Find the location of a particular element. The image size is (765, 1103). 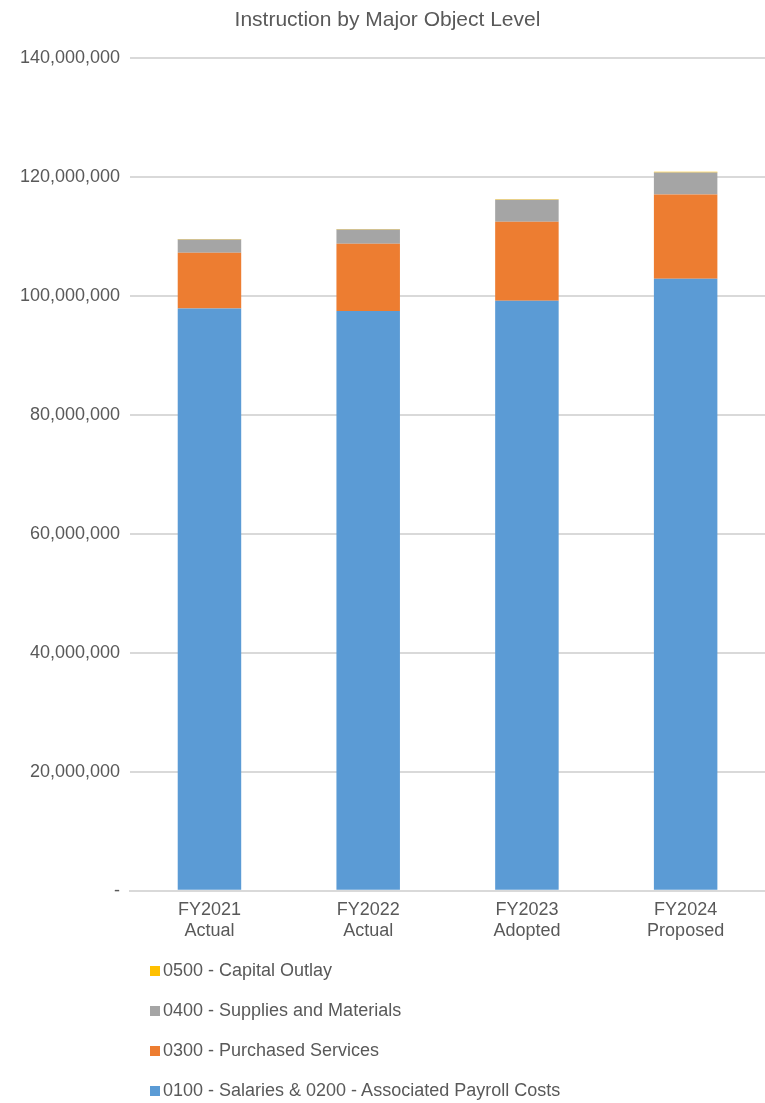

y-tick-label: 20,000,000 is located at coordinates (75, 770).